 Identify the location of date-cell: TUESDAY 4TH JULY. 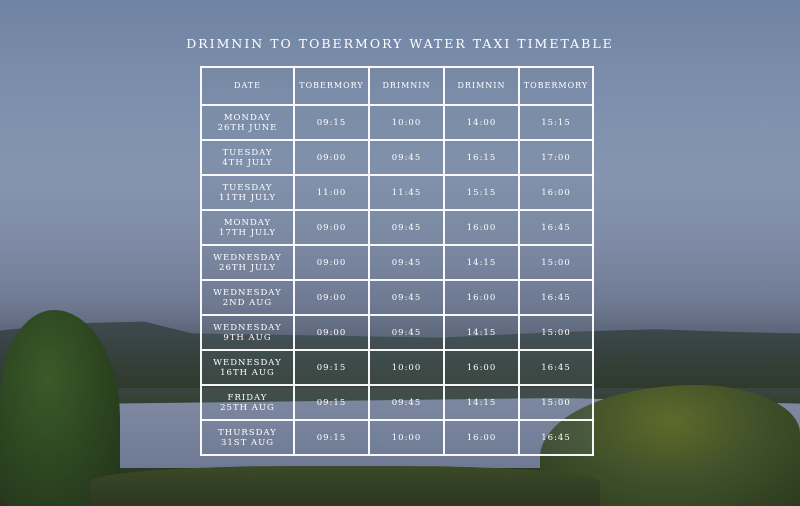
(247, 157).